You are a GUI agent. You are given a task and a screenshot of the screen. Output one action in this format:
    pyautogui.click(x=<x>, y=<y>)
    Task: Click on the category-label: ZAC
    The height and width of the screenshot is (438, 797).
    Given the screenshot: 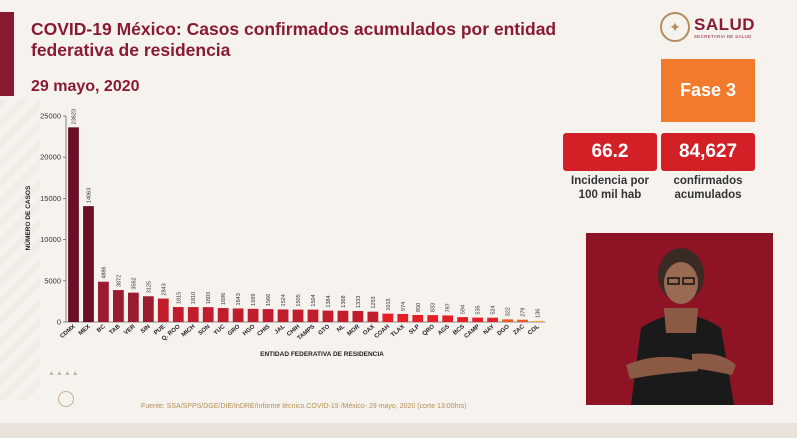 What is the action you would take?
    pyautogui.click(x=520, y=330)
    